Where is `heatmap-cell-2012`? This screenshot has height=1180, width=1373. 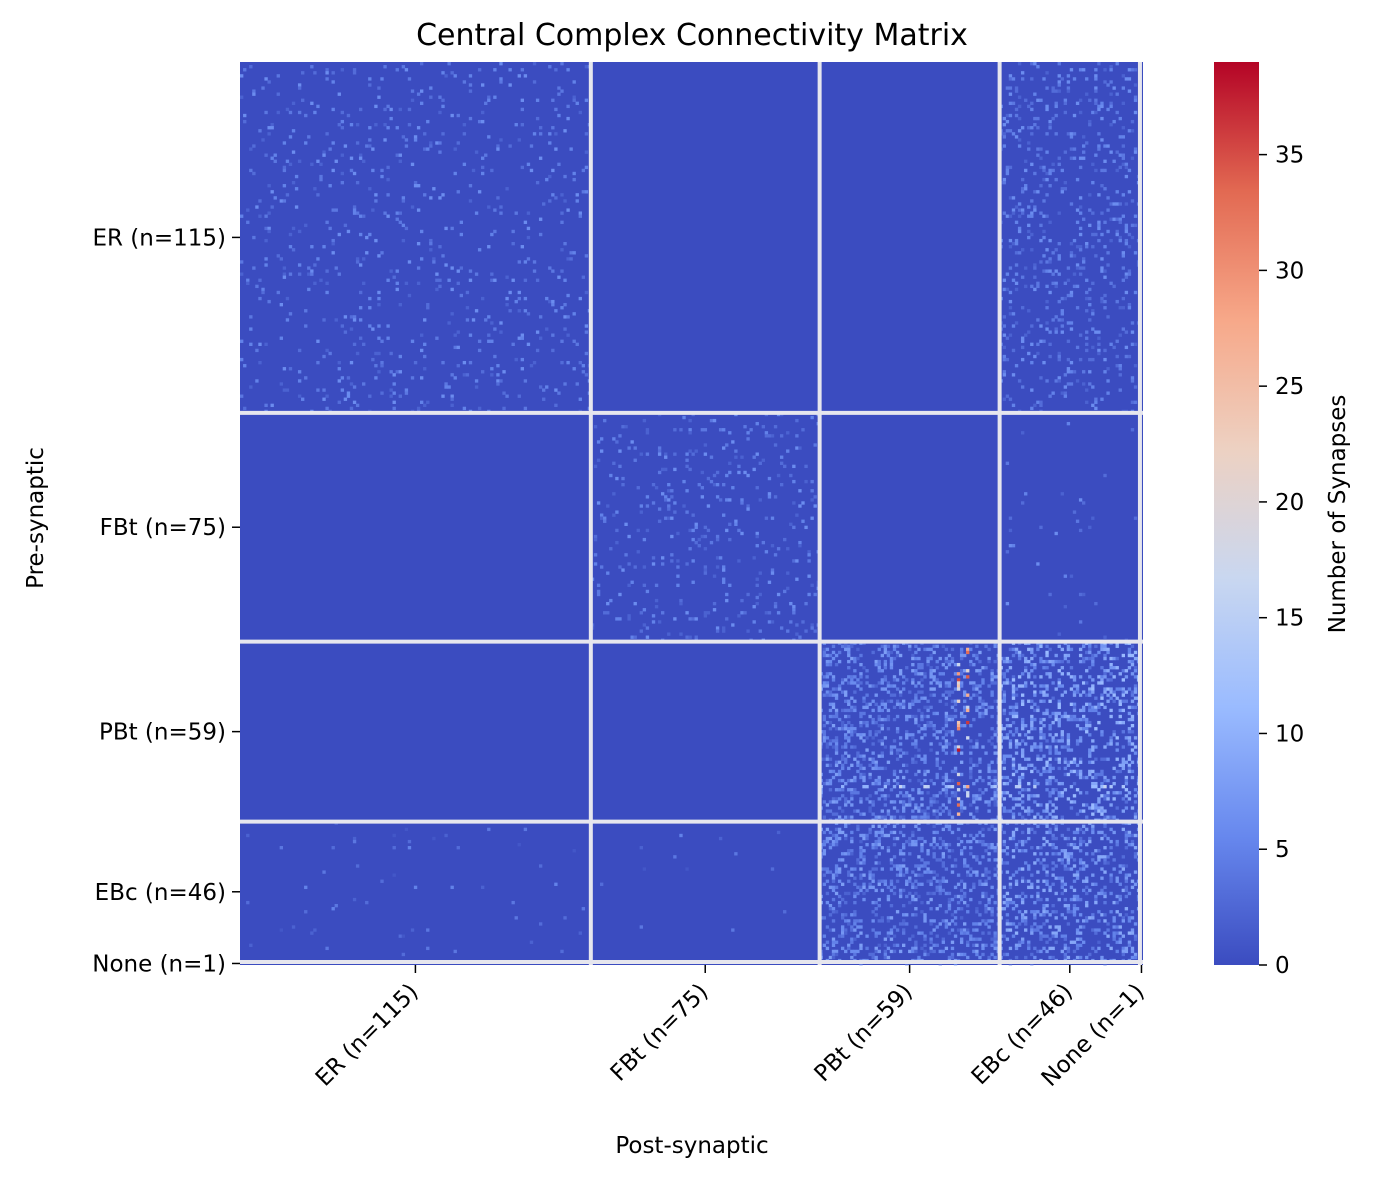
heatmap-cell-2012 is located at coordinates (986, 668).